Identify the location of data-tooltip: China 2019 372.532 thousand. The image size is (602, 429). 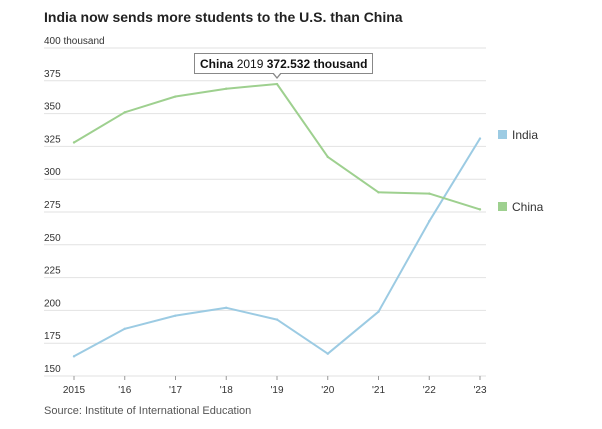
(284, 63).